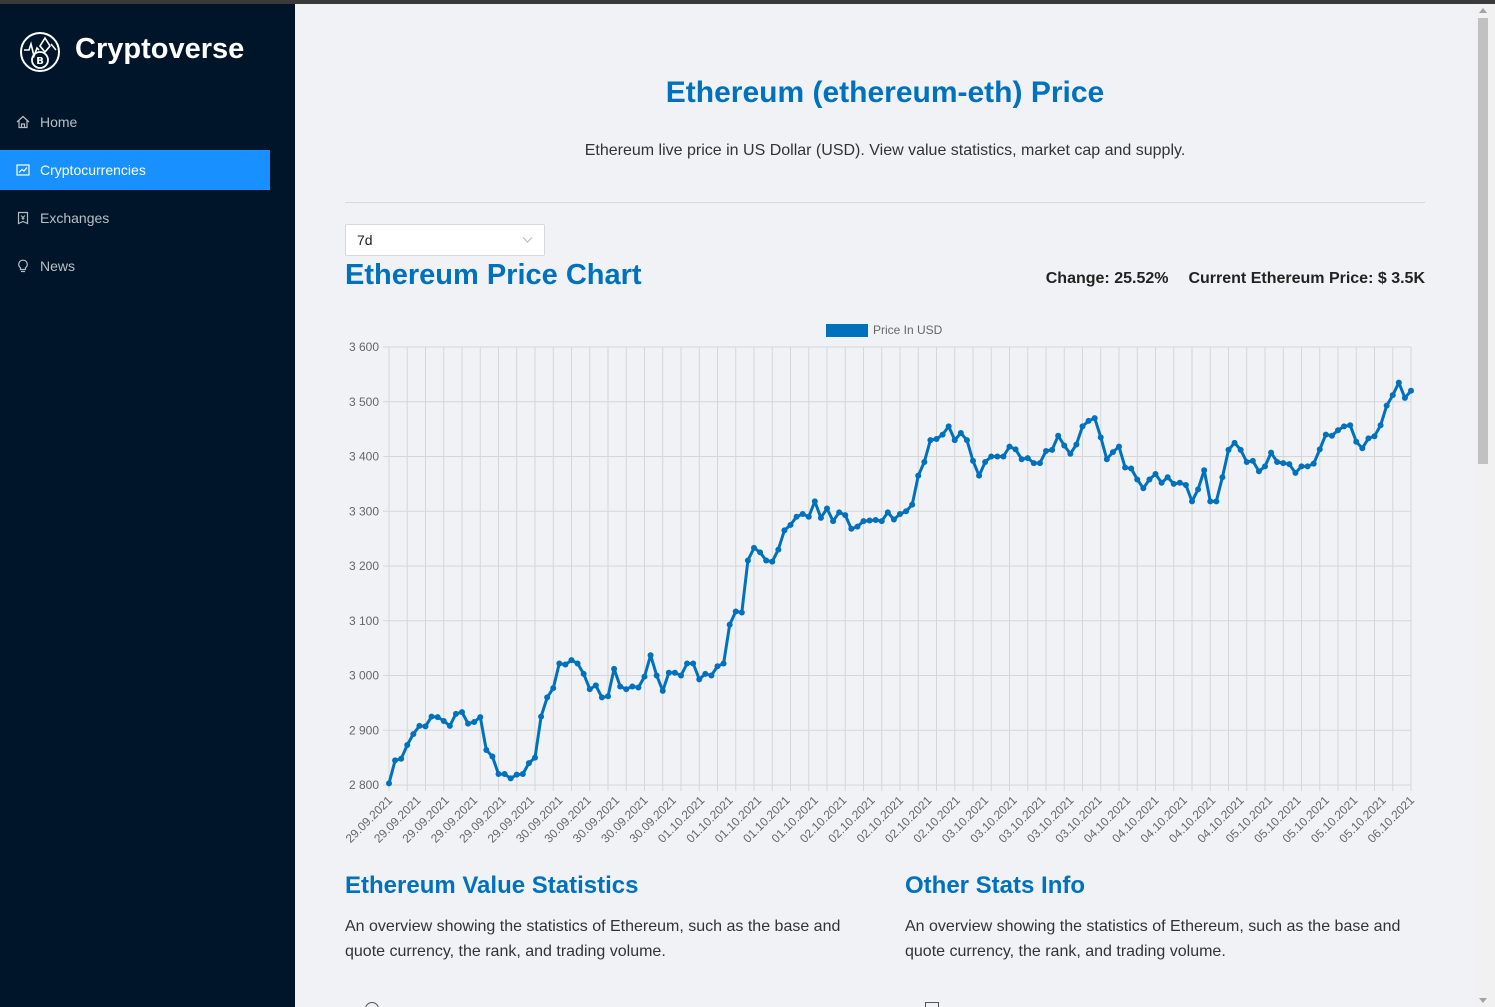 The image size is (1495, 1007). Describe the element at coordinates (493, 275) in the screenshot. I see `chart-title: Ethereum Price Chart` at that location.